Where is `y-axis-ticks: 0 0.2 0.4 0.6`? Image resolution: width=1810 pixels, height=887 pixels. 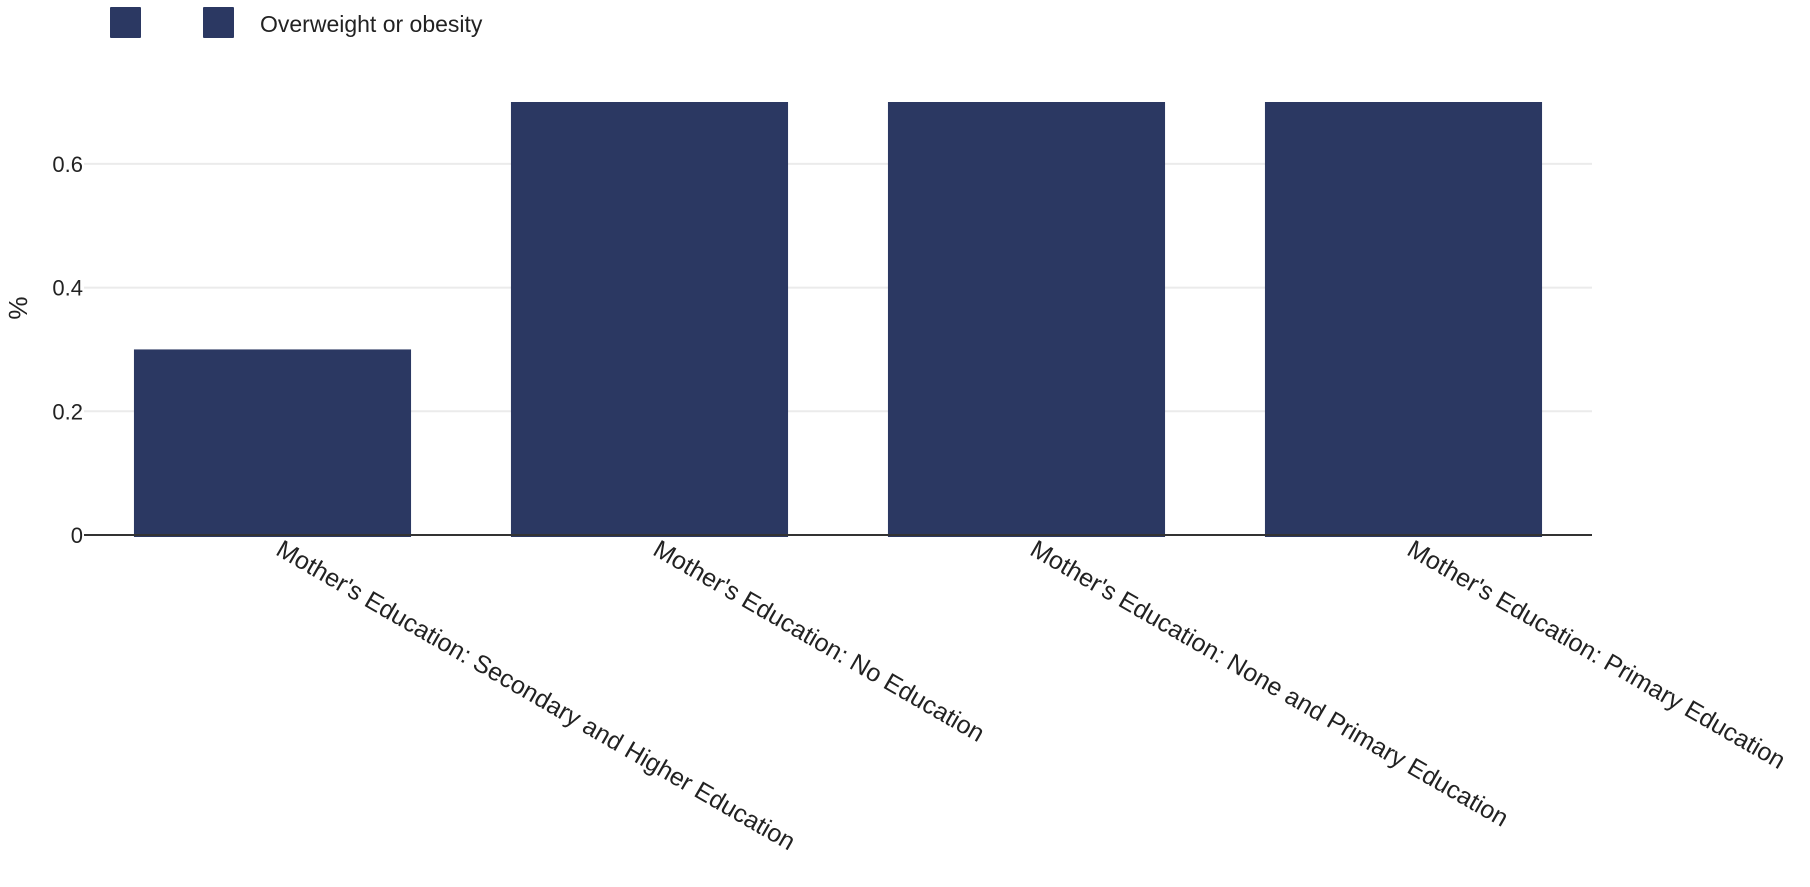 y-axis-ticks: 0 0.2 0.4 0.6 is located at coordinates (67, 350).